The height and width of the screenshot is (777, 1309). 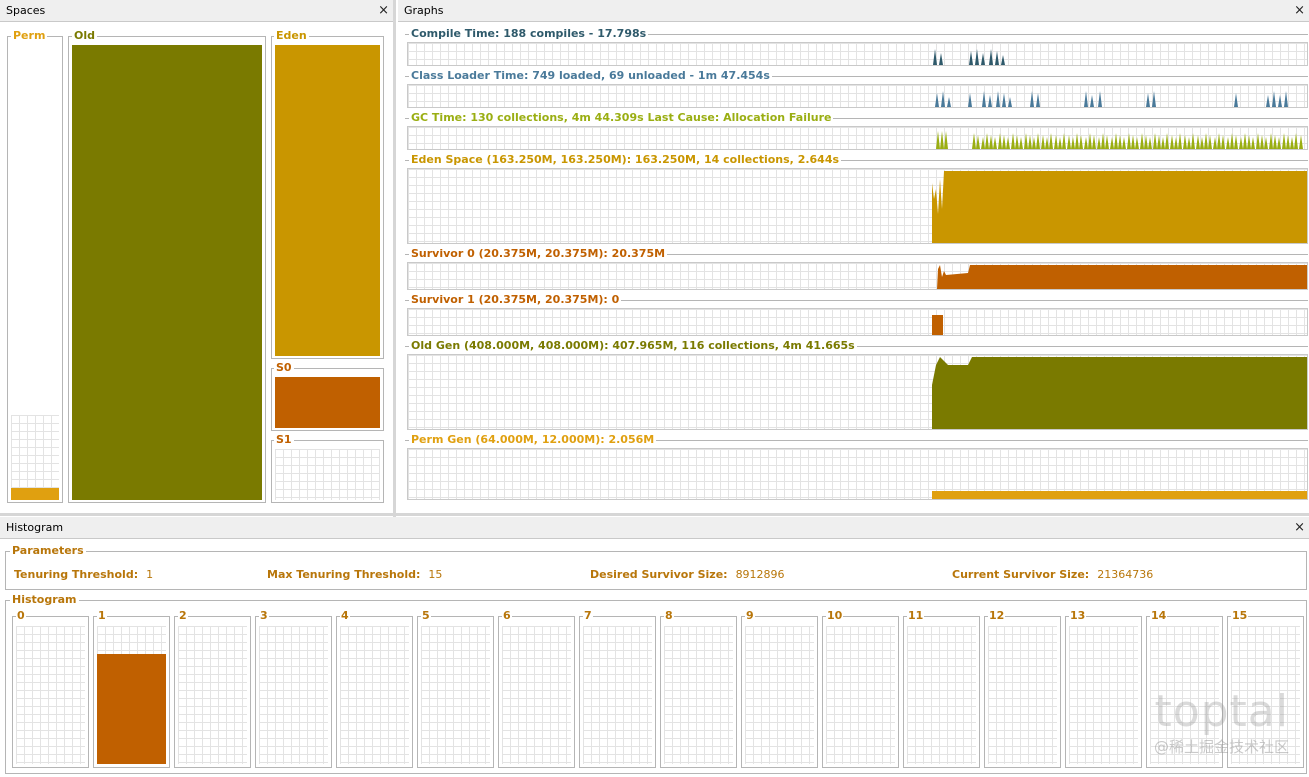 I want to click on s0-space-box, so click(x=327, y=399).